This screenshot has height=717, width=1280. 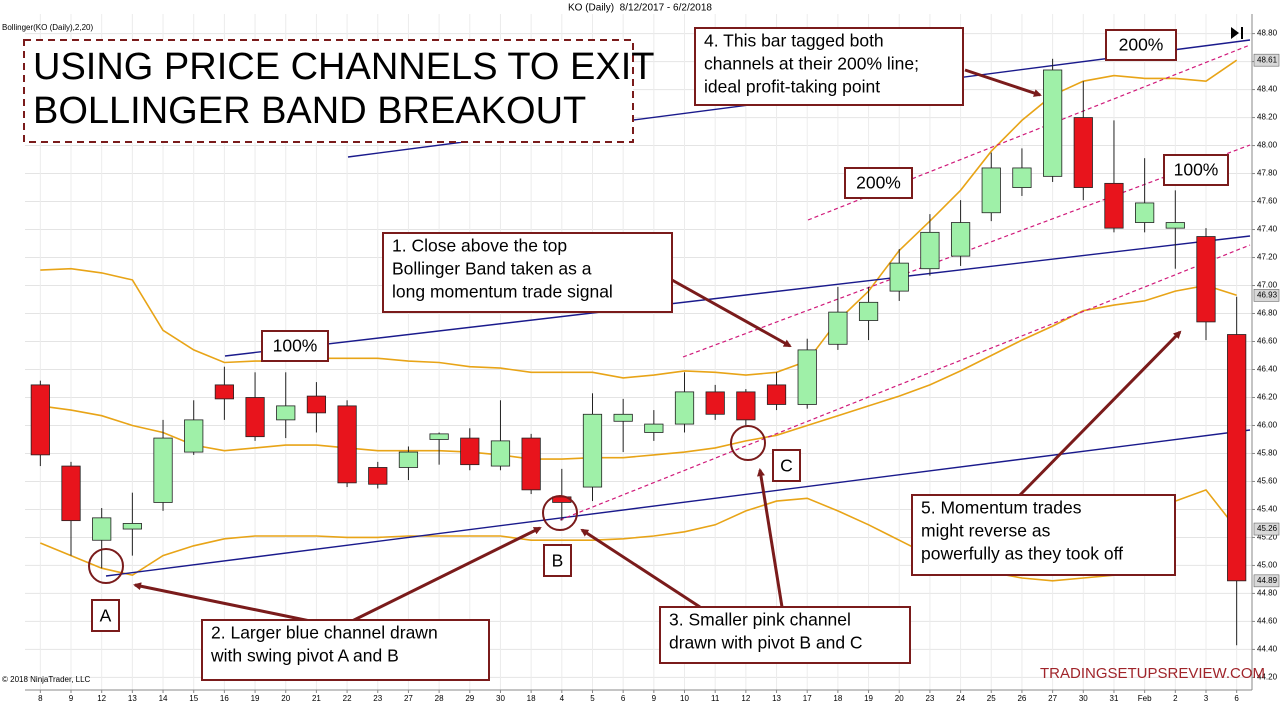 I want to click on title-box, so click(x=328, y=91).